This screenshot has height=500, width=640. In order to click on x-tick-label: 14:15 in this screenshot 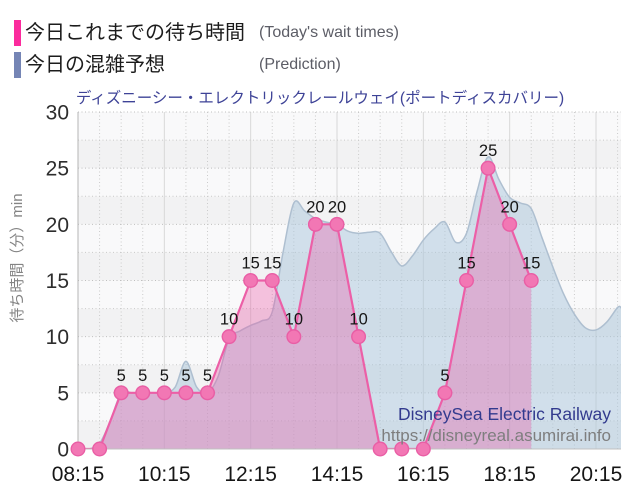, I will do `click(337, 474)`.